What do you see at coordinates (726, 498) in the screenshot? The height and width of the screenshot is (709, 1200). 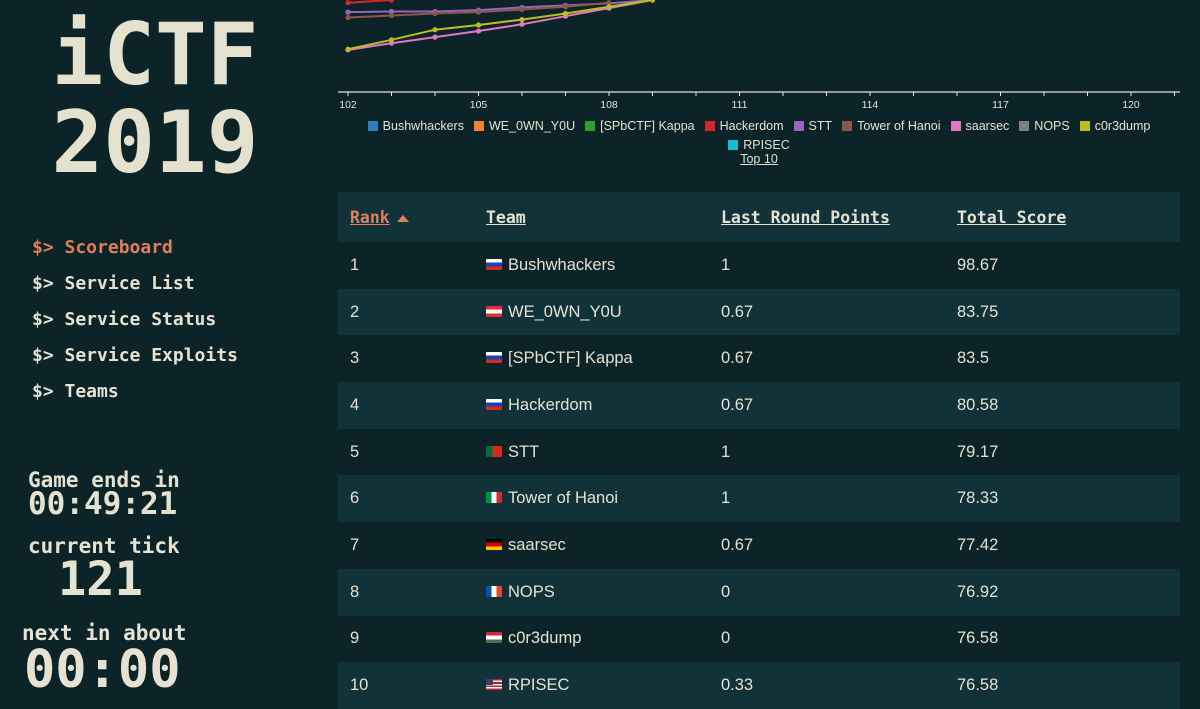 I see `last-round-points-cell: 1` at bounding box center [726, 498].